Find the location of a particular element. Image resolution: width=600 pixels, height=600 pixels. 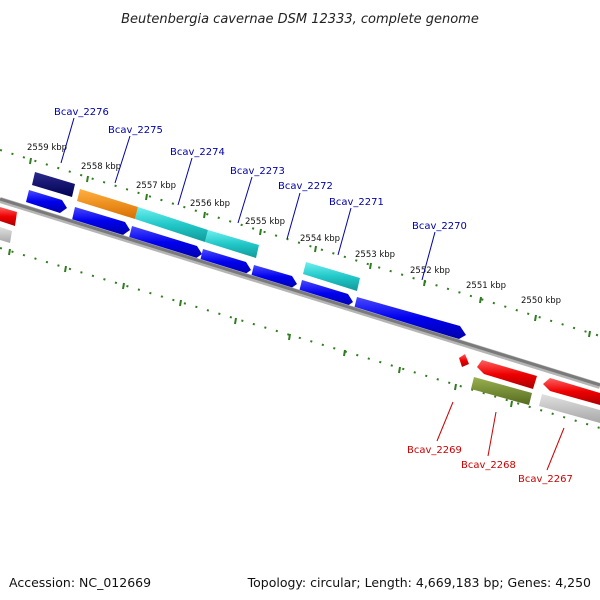

gene-label-bcav-2270: Bcav_2270 is located at coordinates (439, 226).